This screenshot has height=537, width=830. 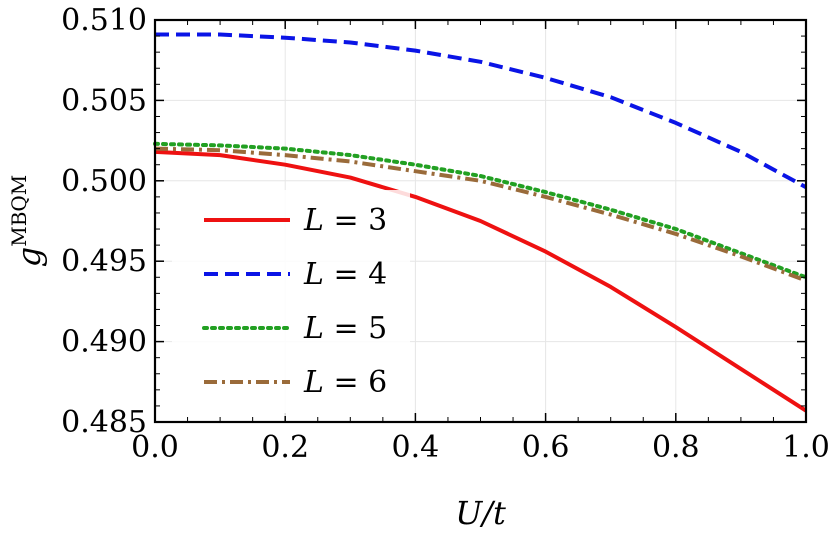 What do you see at coordinates (806, 447) in the screenshot?
I see `x-tick-label: 1.0` at bounding box center [806, 447].